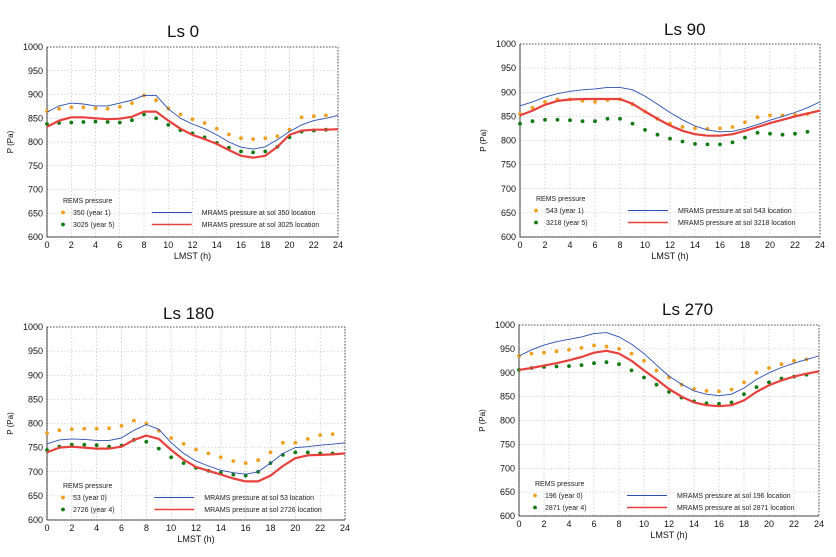 The width and height of the screenshot is (836, 557). What do you see at coordinates (685, 29) in the screenshot?
I see `chart-title-ls90: Ls 90` at bounding box center [685, 29].